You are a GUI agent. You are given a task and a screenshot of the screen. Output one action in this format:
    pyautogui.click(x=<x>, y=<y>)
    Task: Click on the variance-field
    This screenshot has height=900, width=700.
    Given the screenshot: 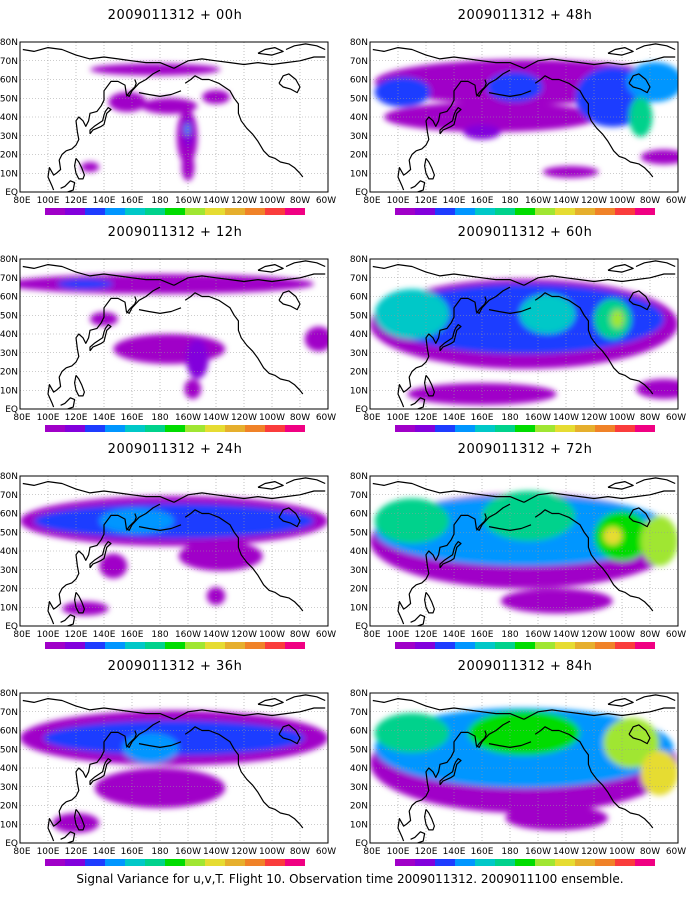 What is the action you would take?
    pyautogui.click(x=174, y=336)
    